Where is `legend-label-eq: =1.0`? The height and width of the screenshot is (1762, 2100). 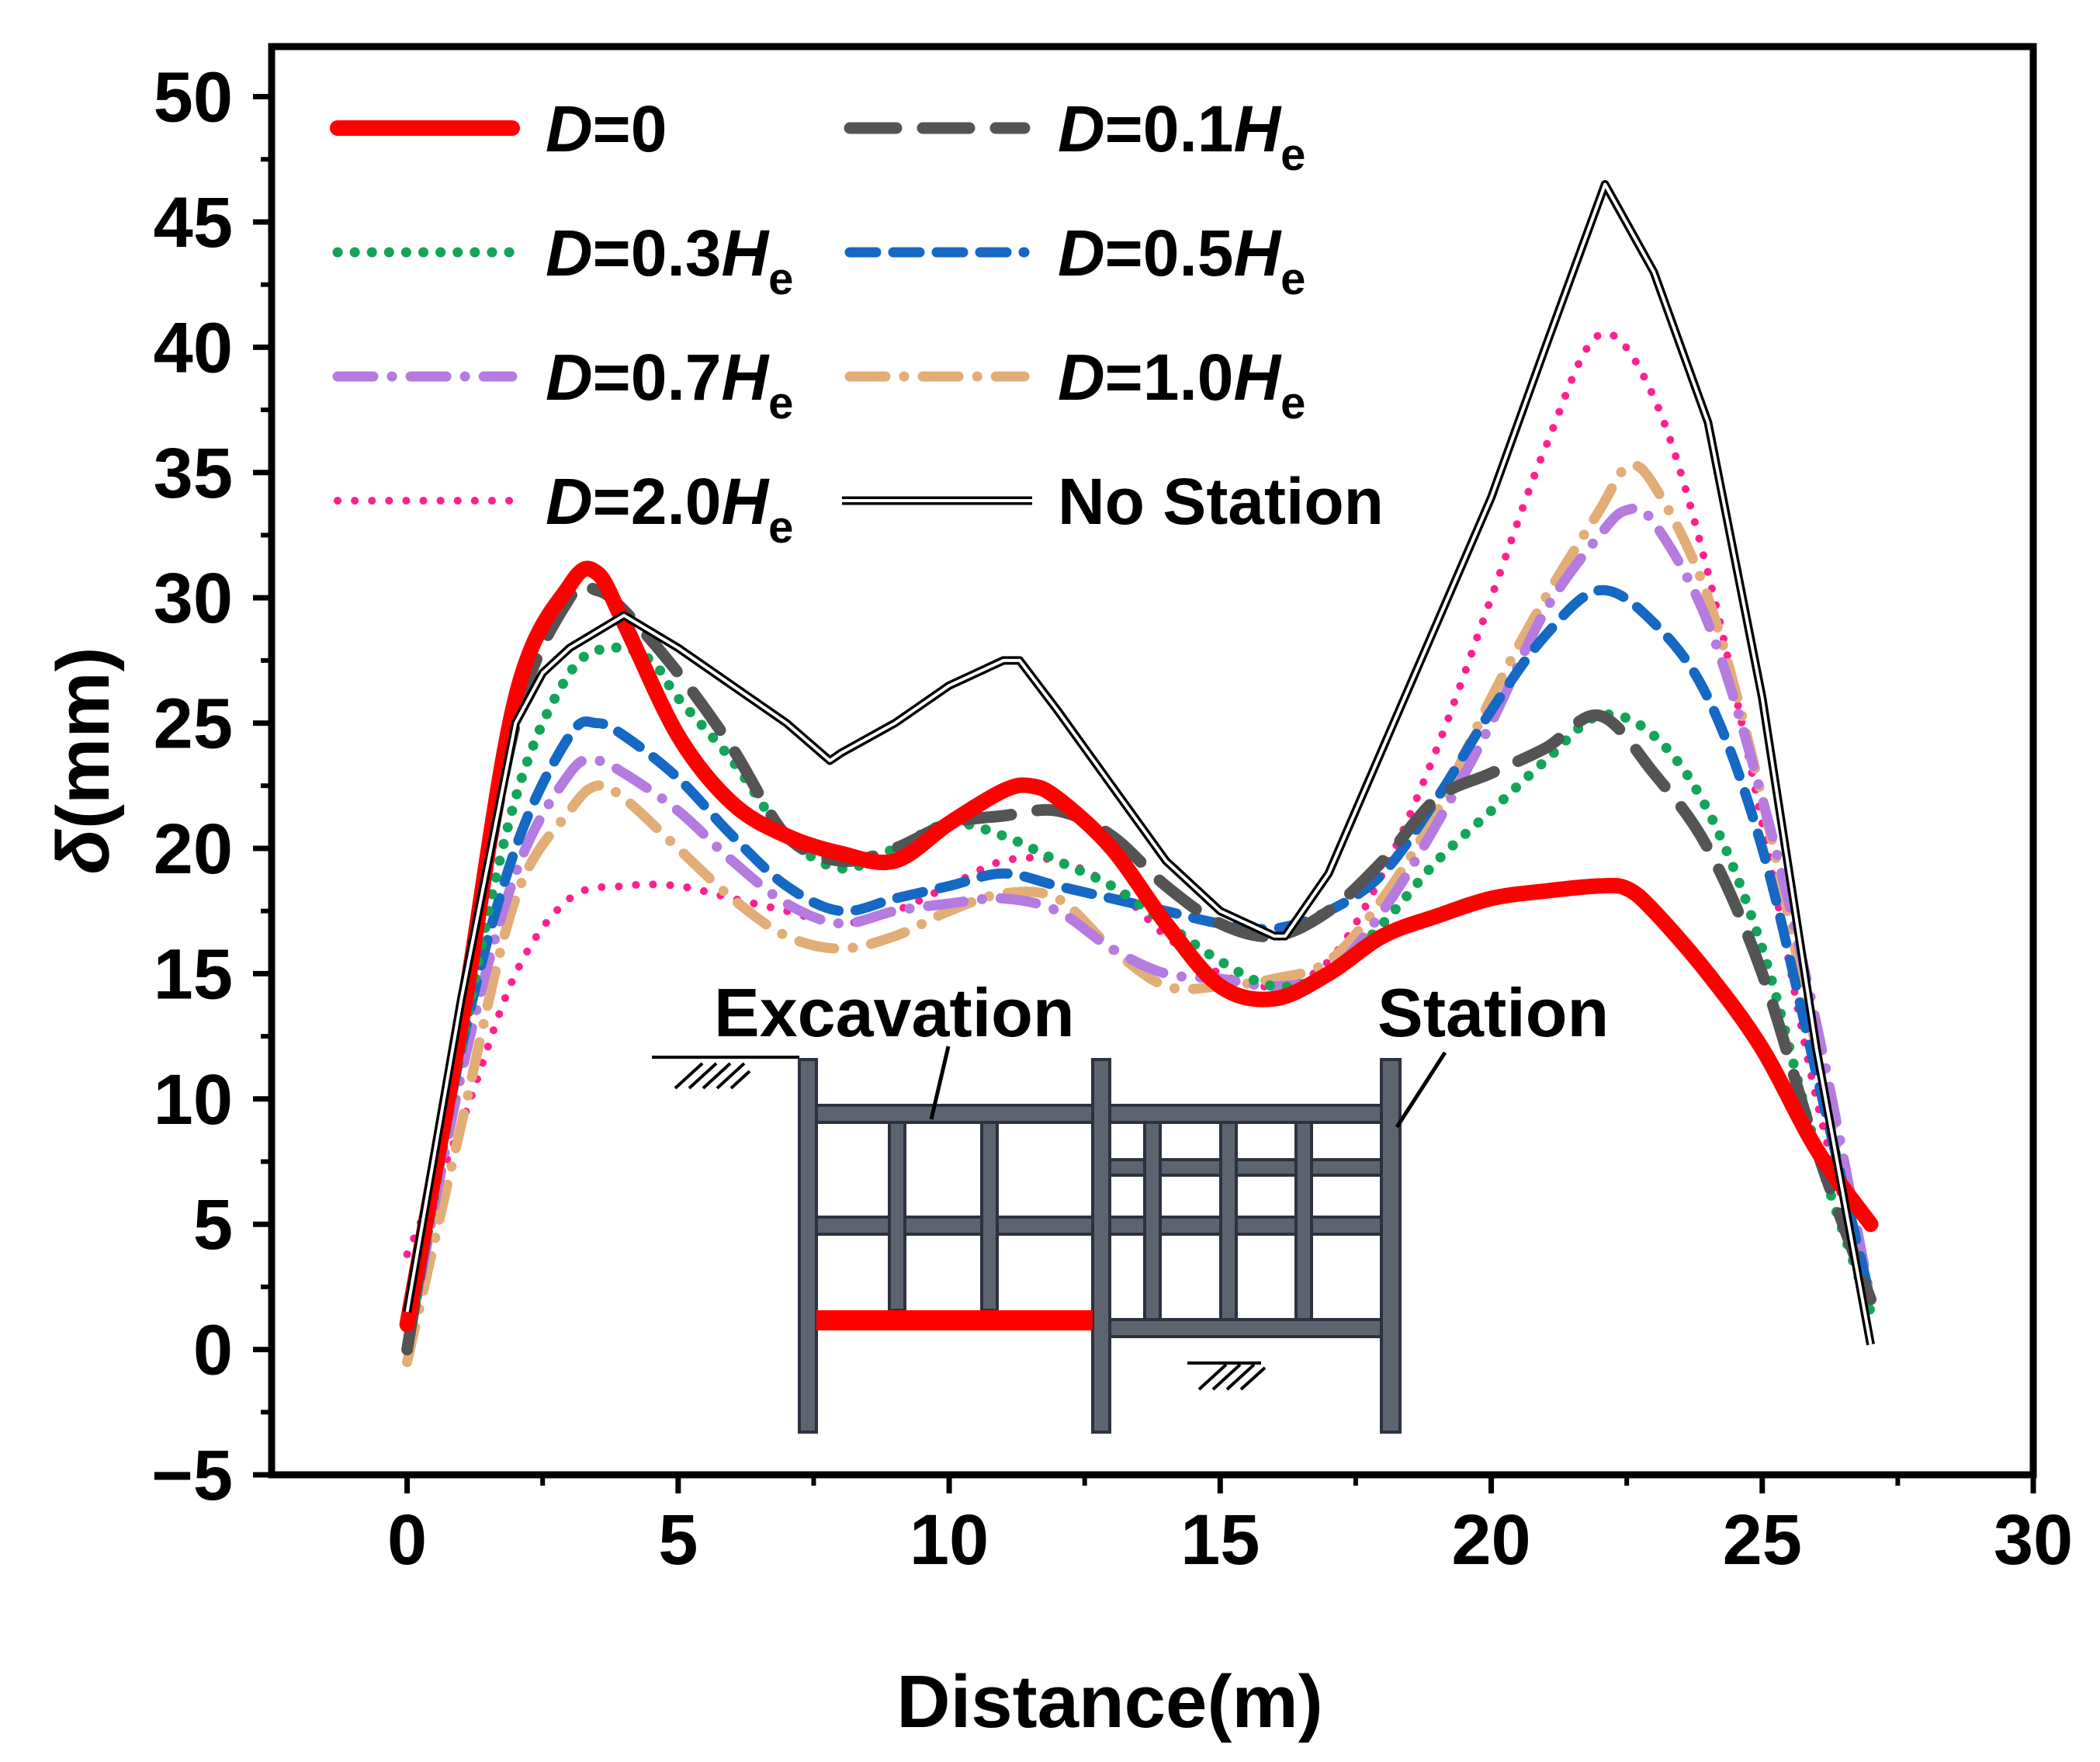 legend-label-eq: =1.0 is located at coordinates (1169, 377).